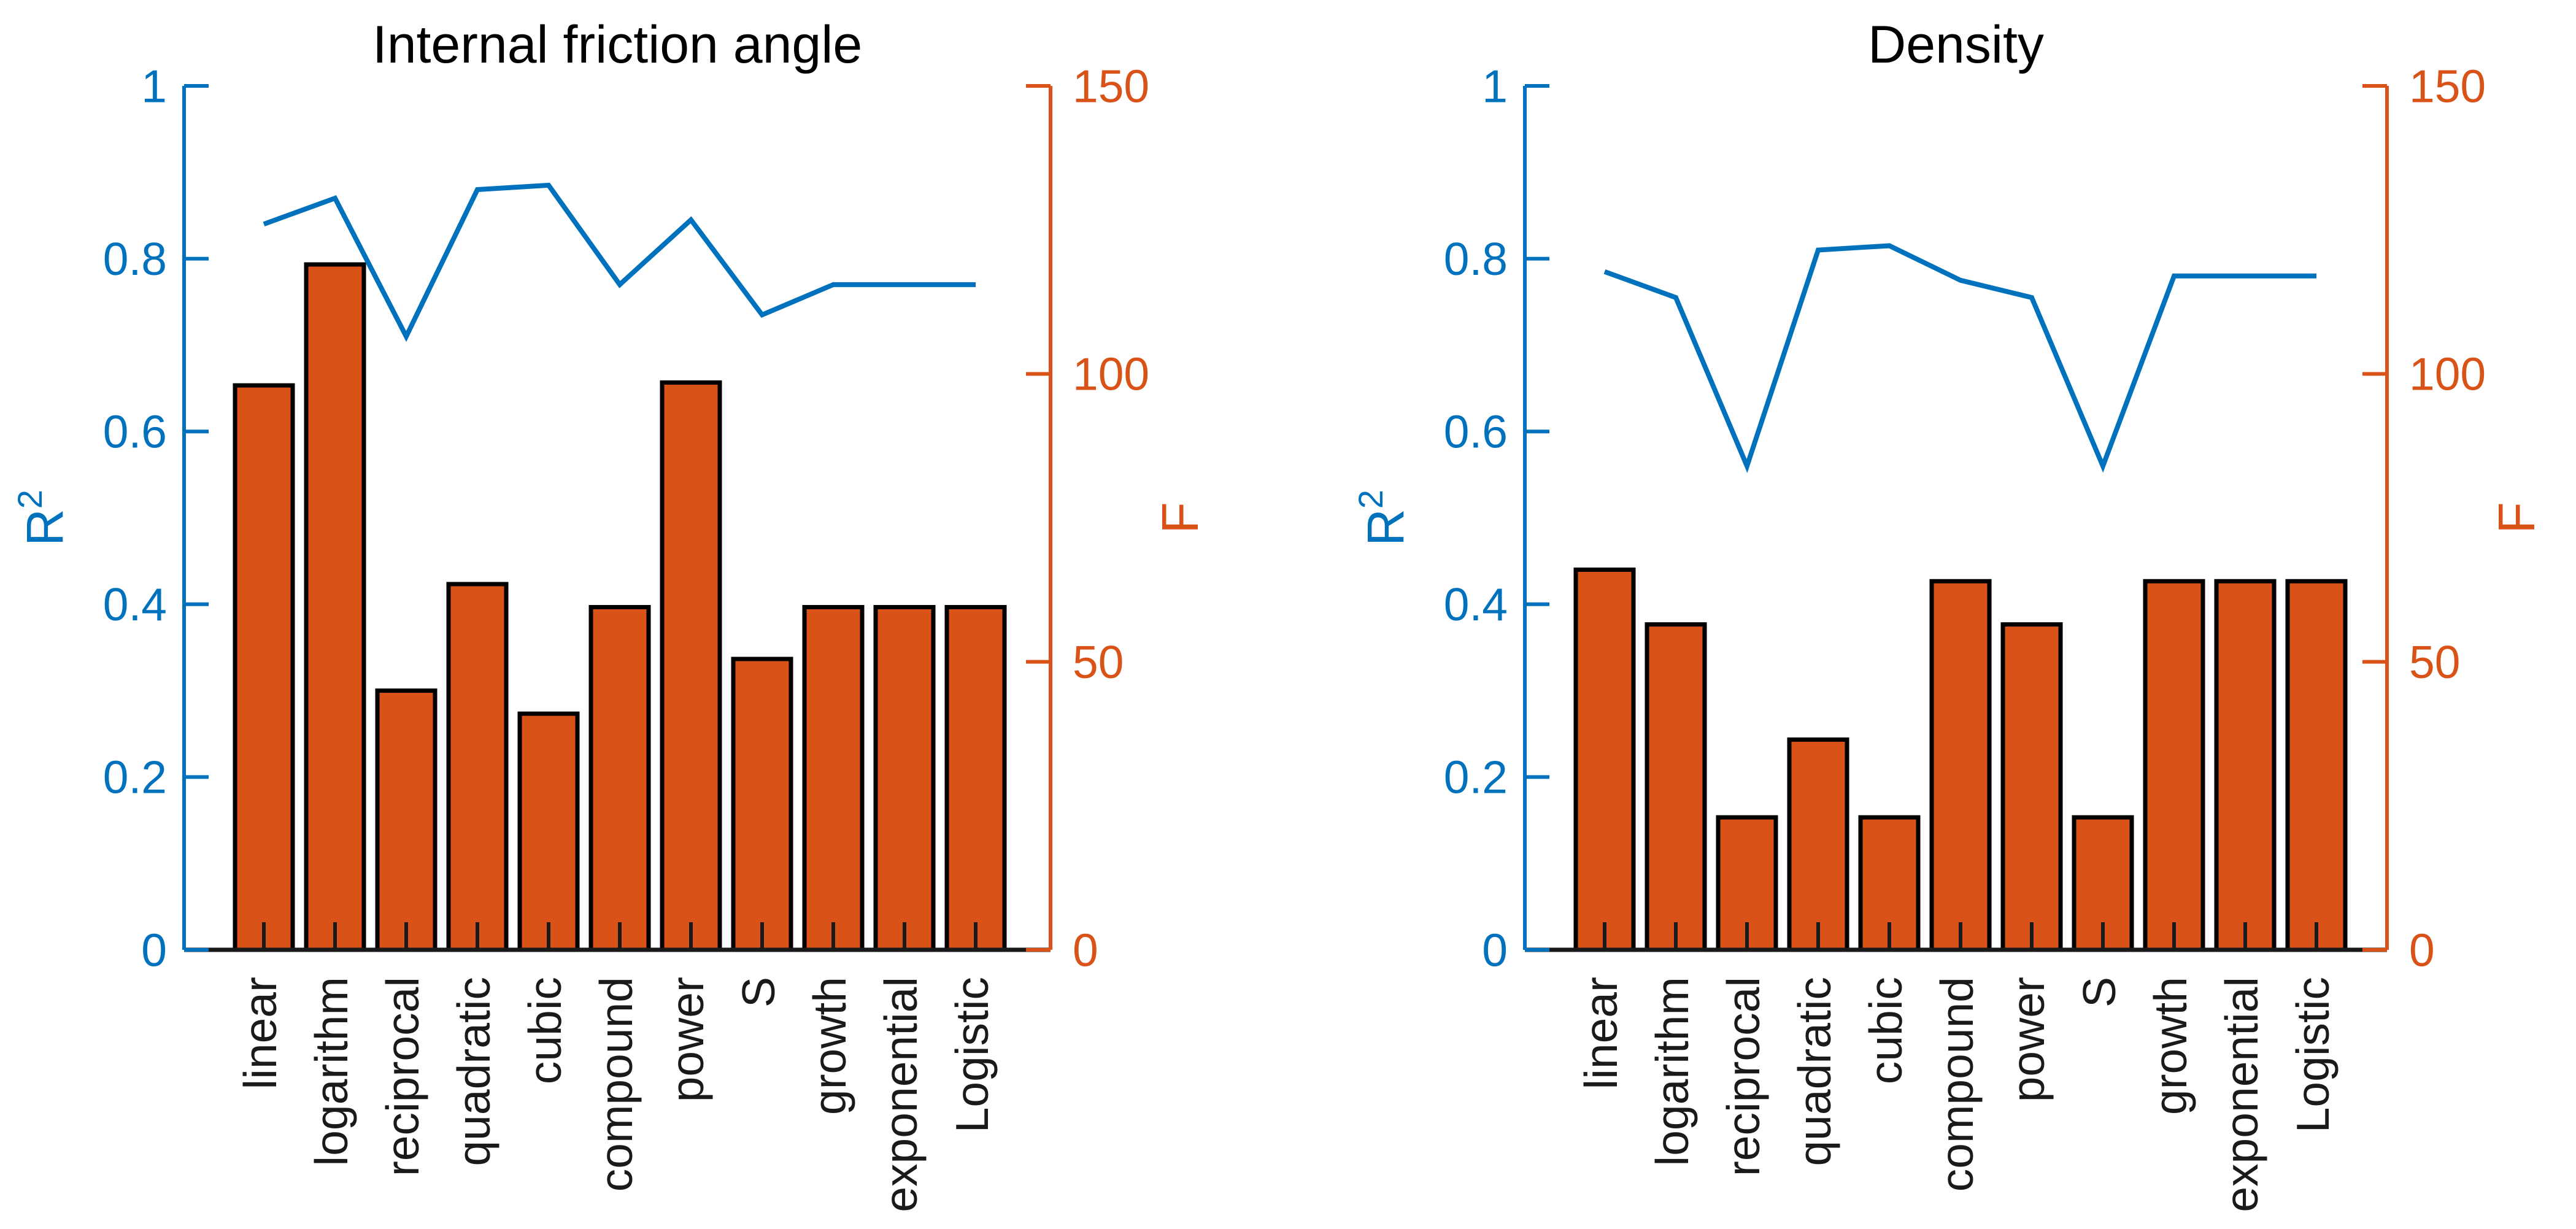  I want to click on chart-title: Density, so click(1956, 45).